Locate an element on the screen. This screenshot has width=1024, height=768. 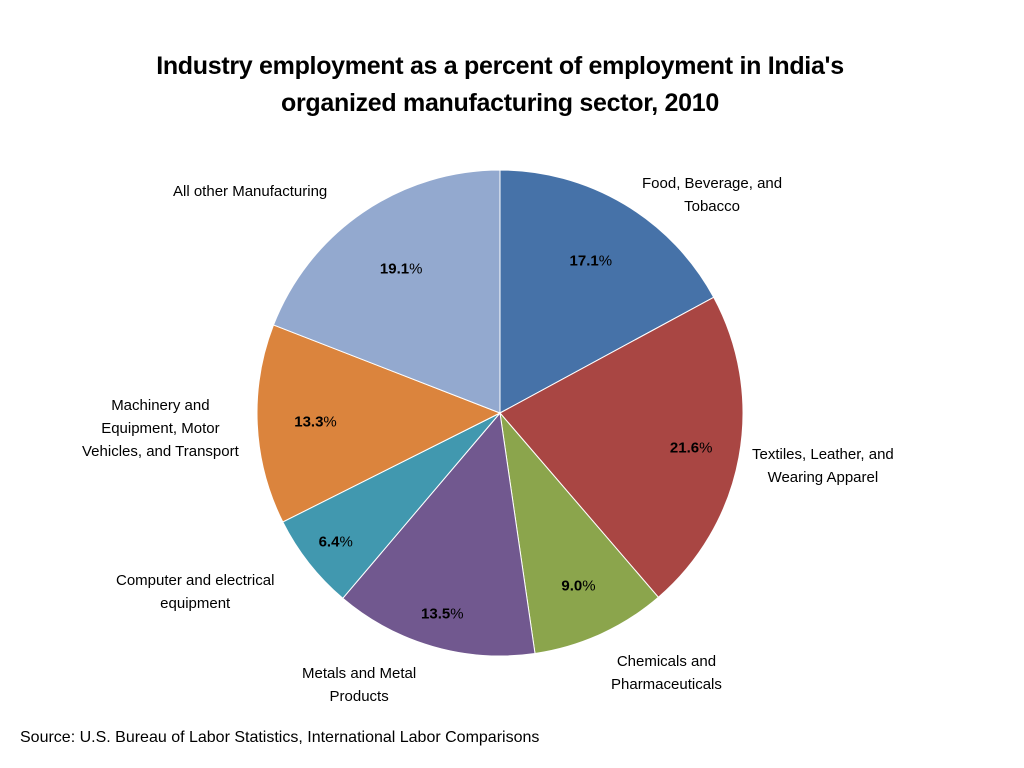
slice-value-label: 13.5% is located at coordinates (442, 613).